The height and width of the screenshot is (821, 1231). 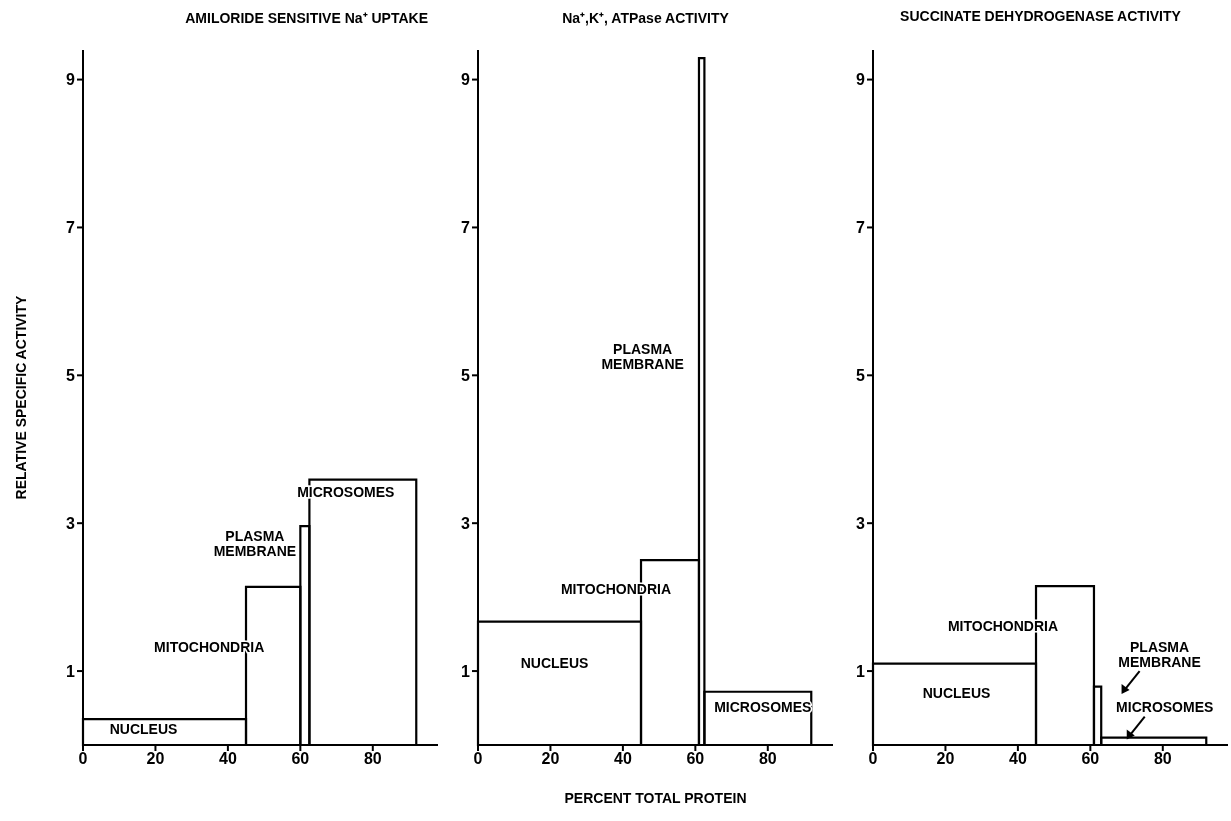 What do you see at coordinates (1165, 707) in the screenshot?
I see `annotation: MICROSOMES` at bounding box center [1165, 707].